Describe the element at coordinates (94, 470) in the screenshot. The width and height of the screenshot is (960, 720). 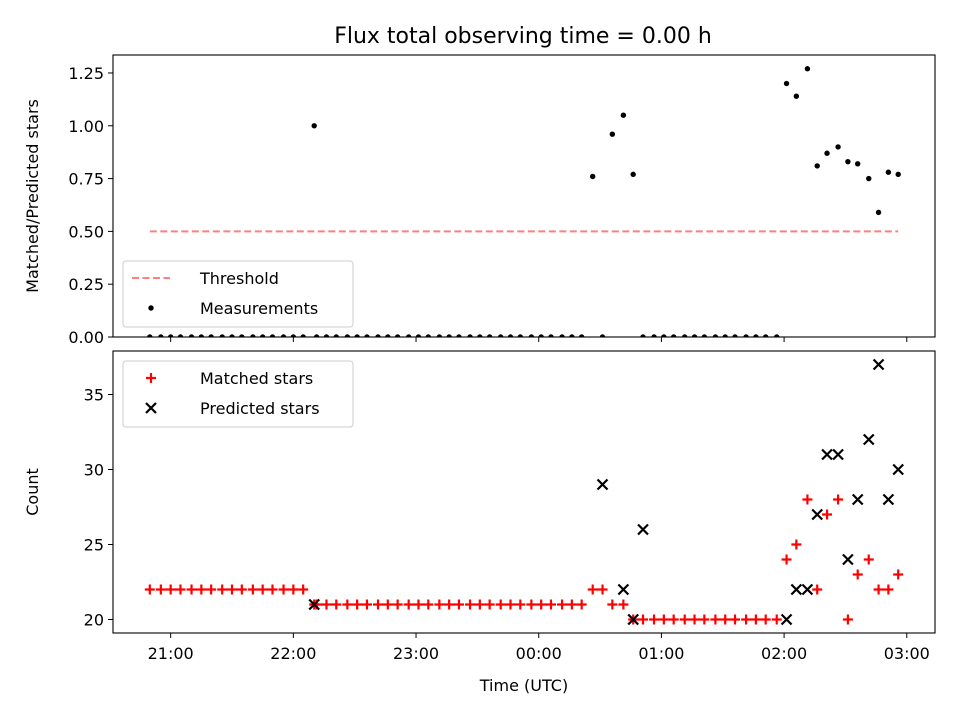
I see `y-tick-label: 30` at that location.